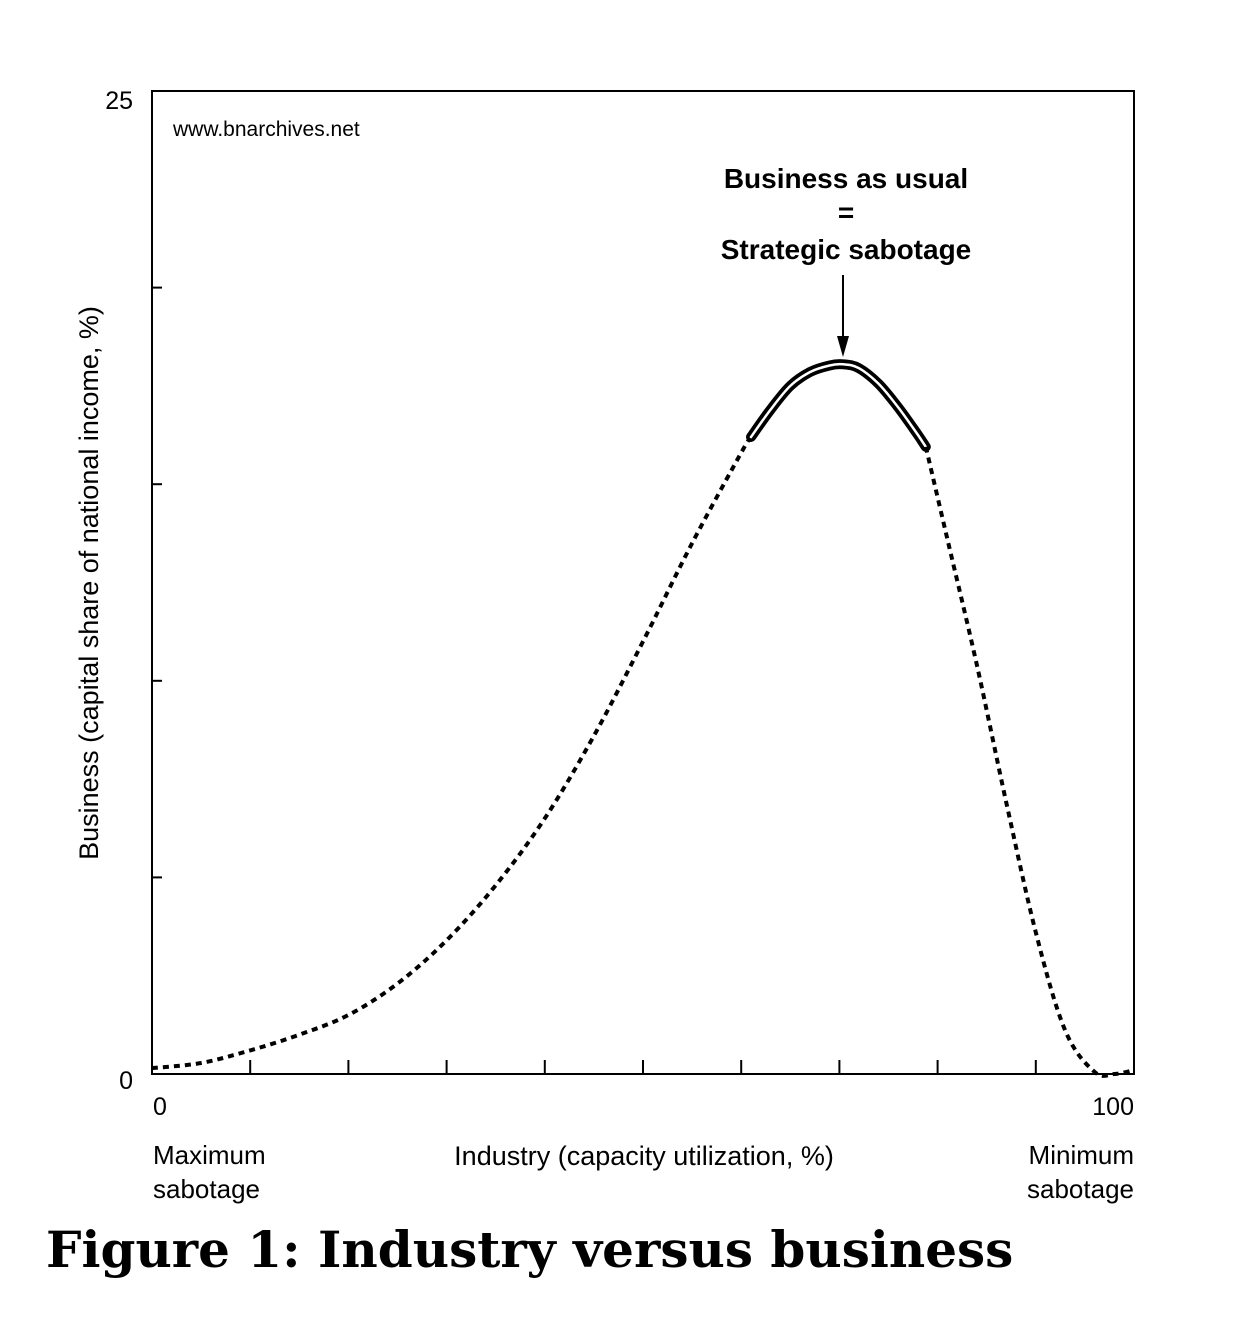 Image resolution: width=1242 pixels, height=1323 pixels. What do you see at coordinates (846, 249) in the screenshot?
I see `annotation-line-3: Strategic sabotage` at bounding box center [846, 249].